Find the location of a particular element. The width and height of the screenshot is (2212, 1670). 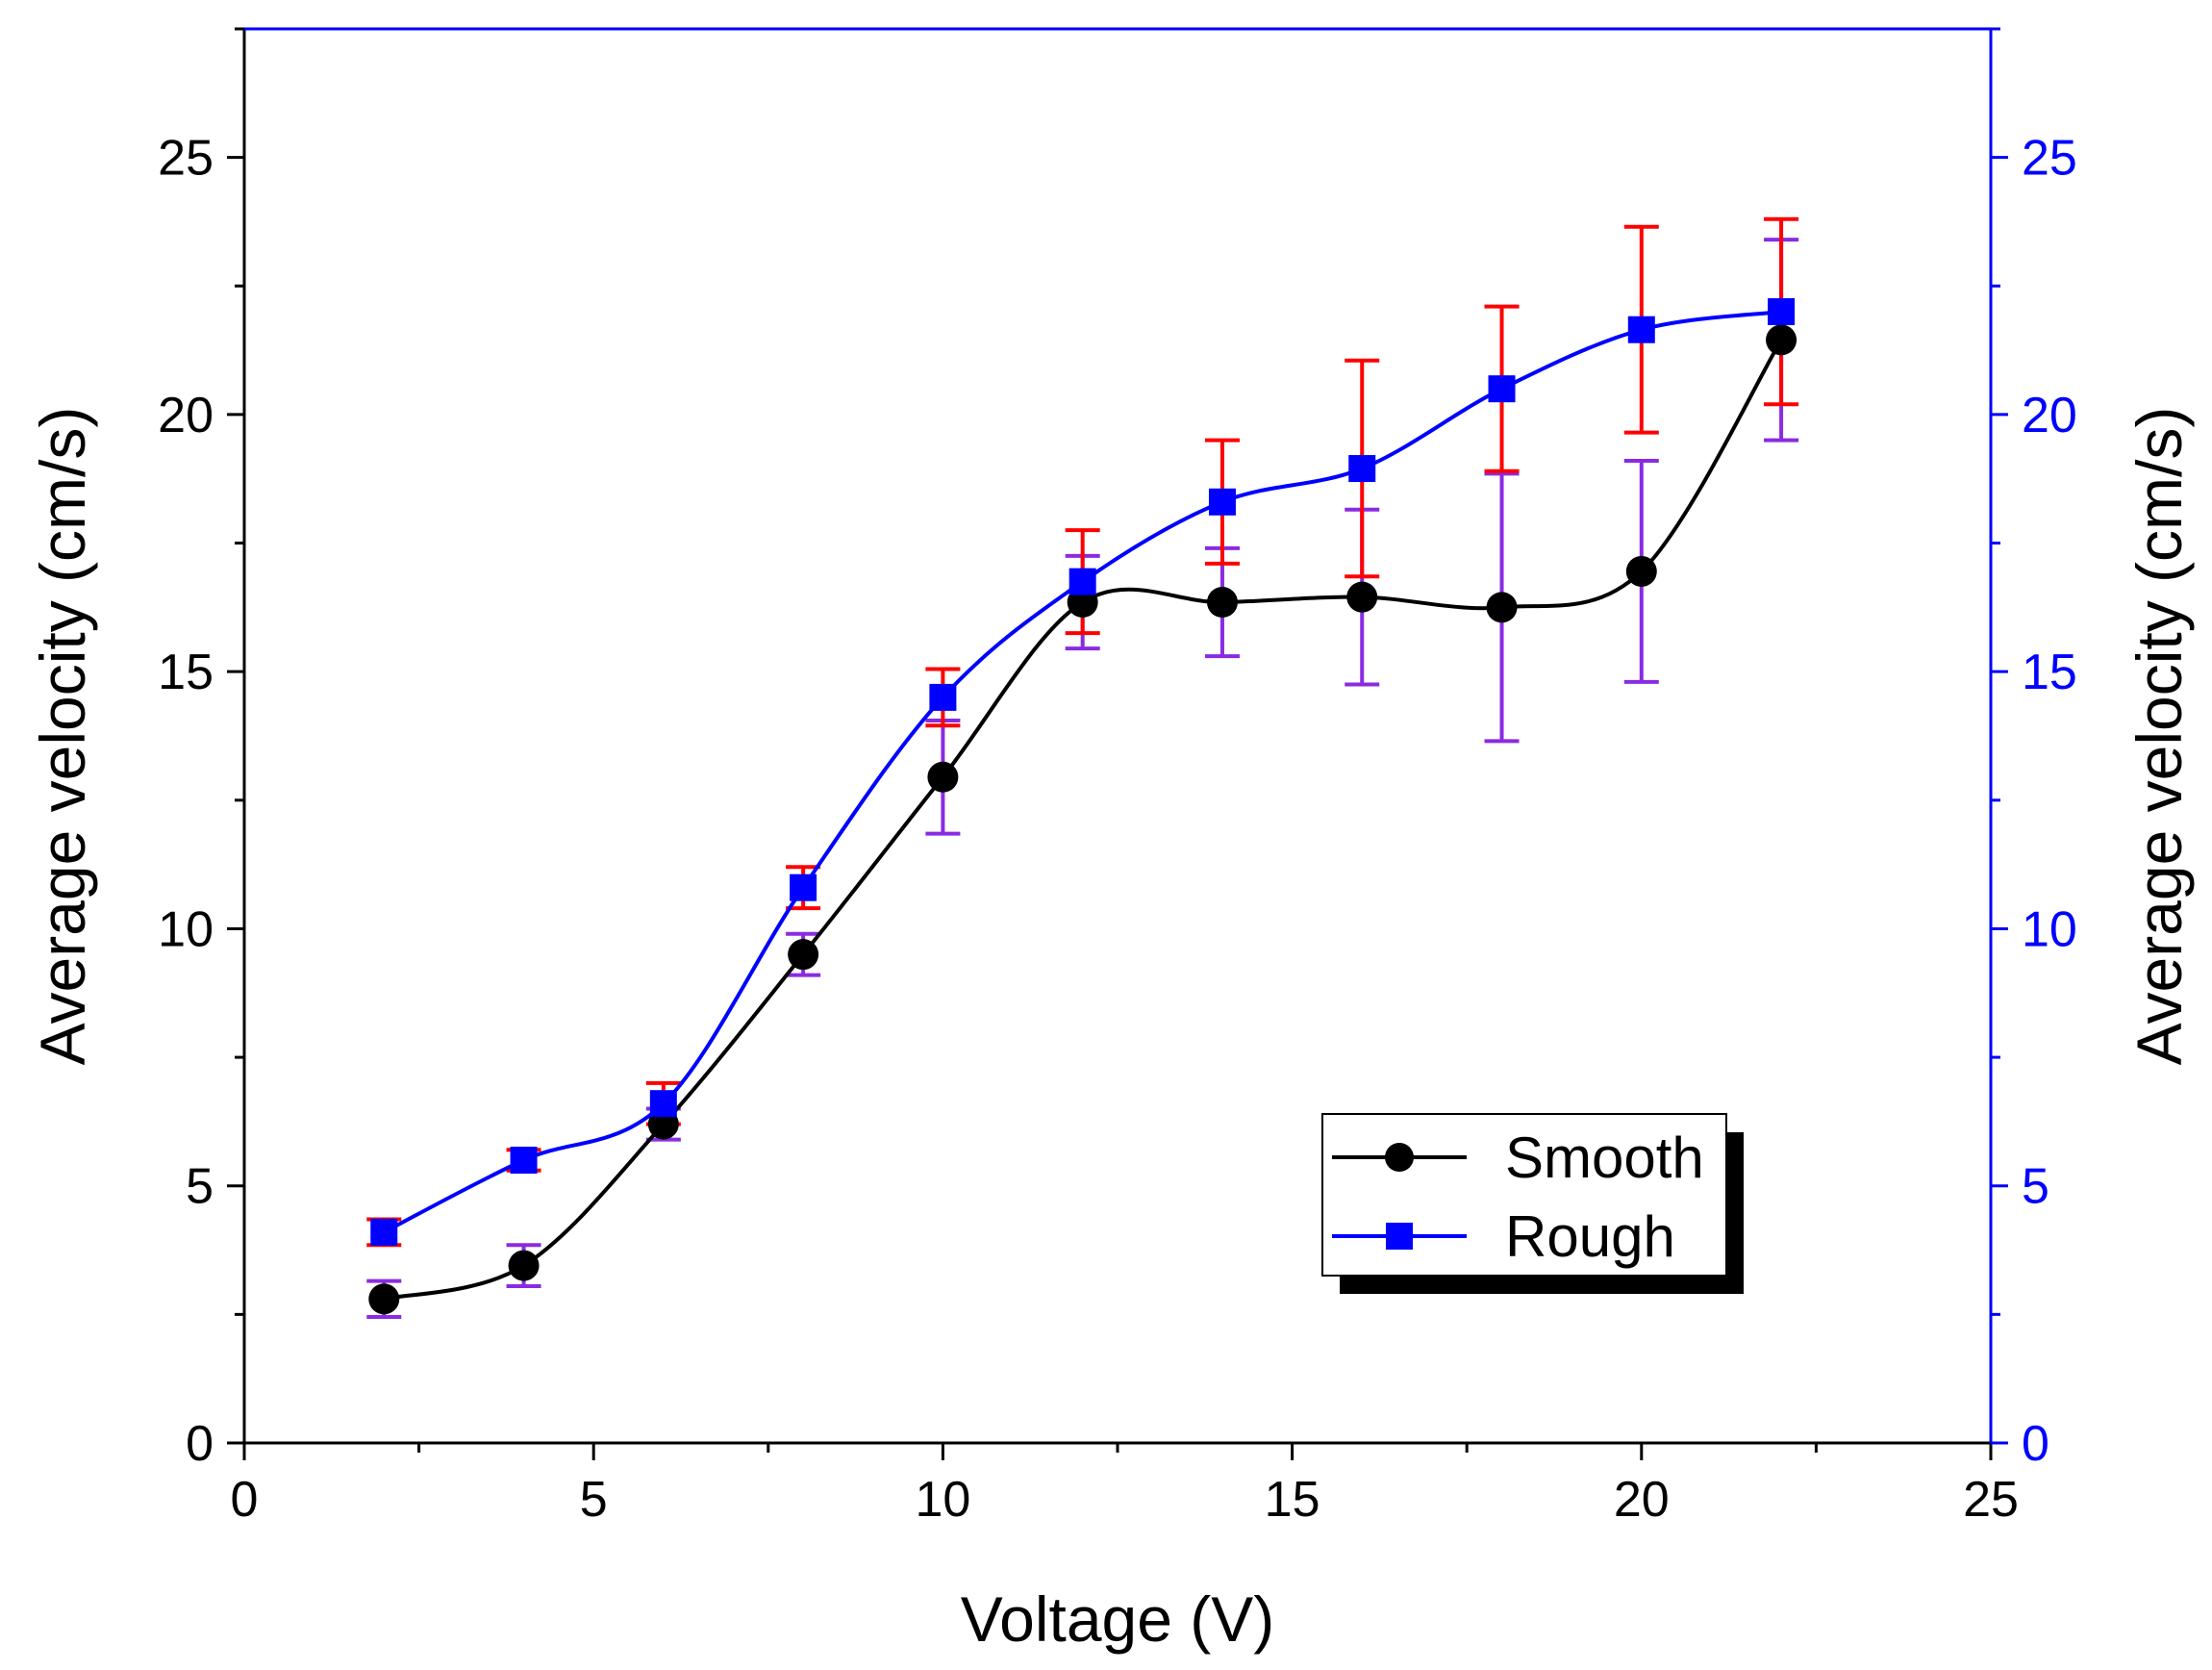

x-tick-label: 10 is located at coordinates (942, 1500).